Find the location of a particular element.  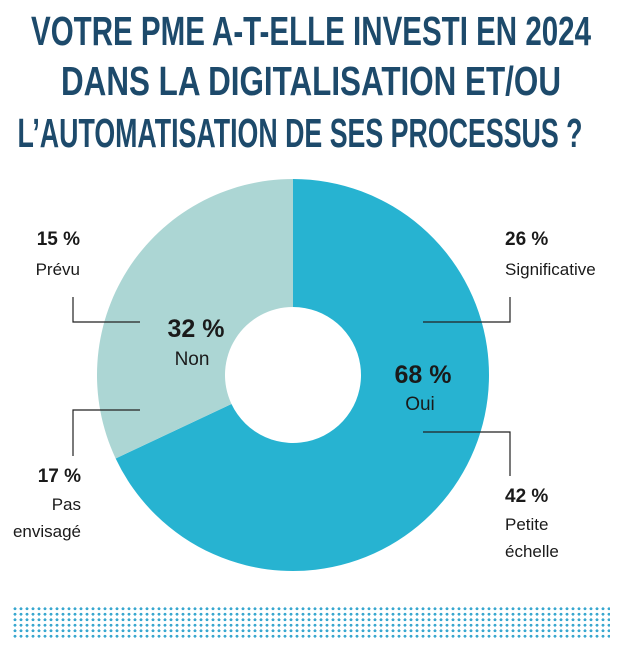

slice-label-non-value: 32 % is located at coordinates (196, 329).